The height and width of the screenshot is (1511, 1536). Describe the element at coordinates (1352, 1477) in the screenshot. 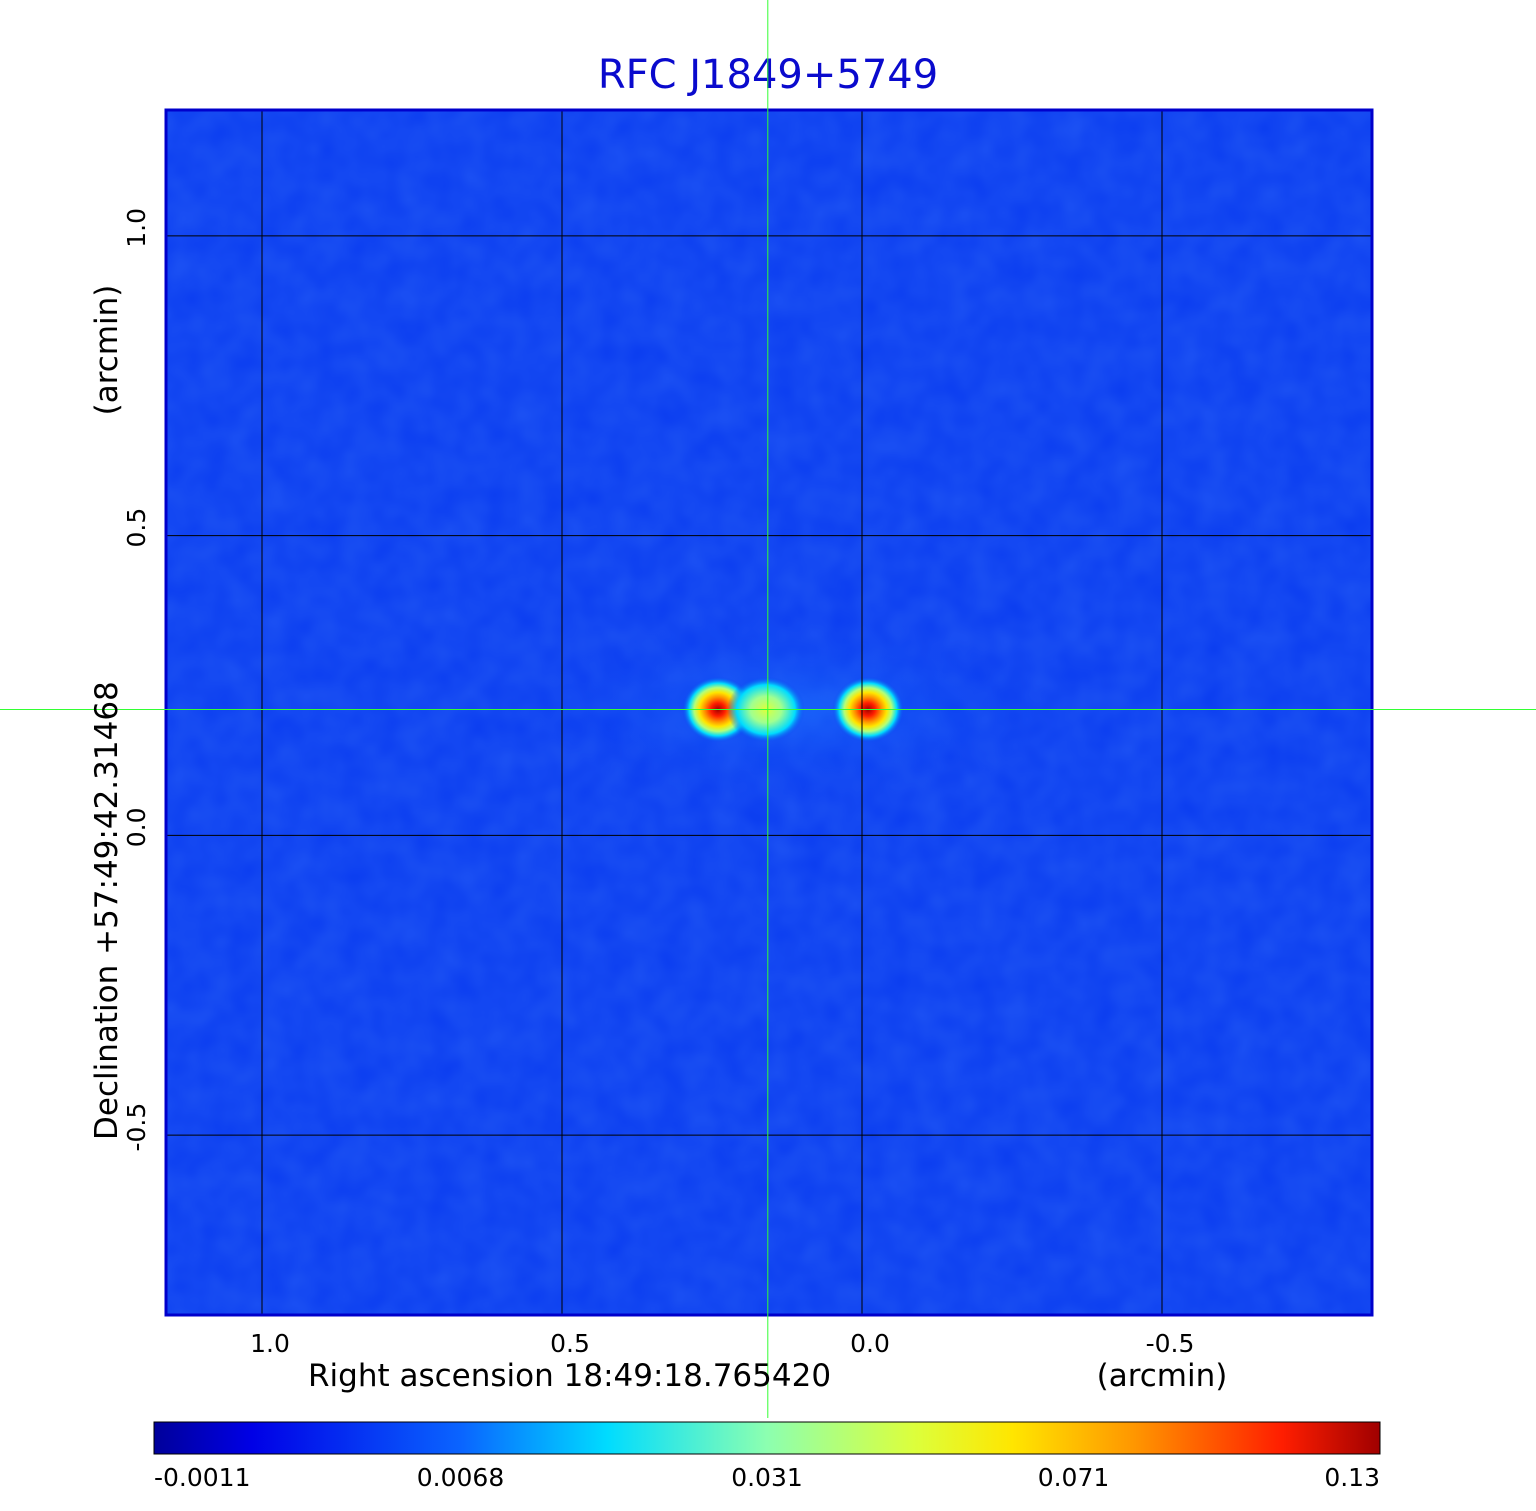

I see `colorbar-tick-label-4: 0.13` at that location.